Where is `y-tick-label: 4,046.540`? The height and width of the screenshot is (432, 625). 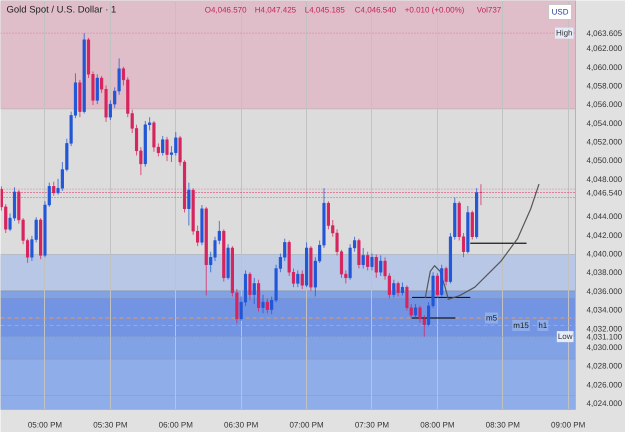 y-tick-label: 4,046.540 is located at coordinates (604, 193).